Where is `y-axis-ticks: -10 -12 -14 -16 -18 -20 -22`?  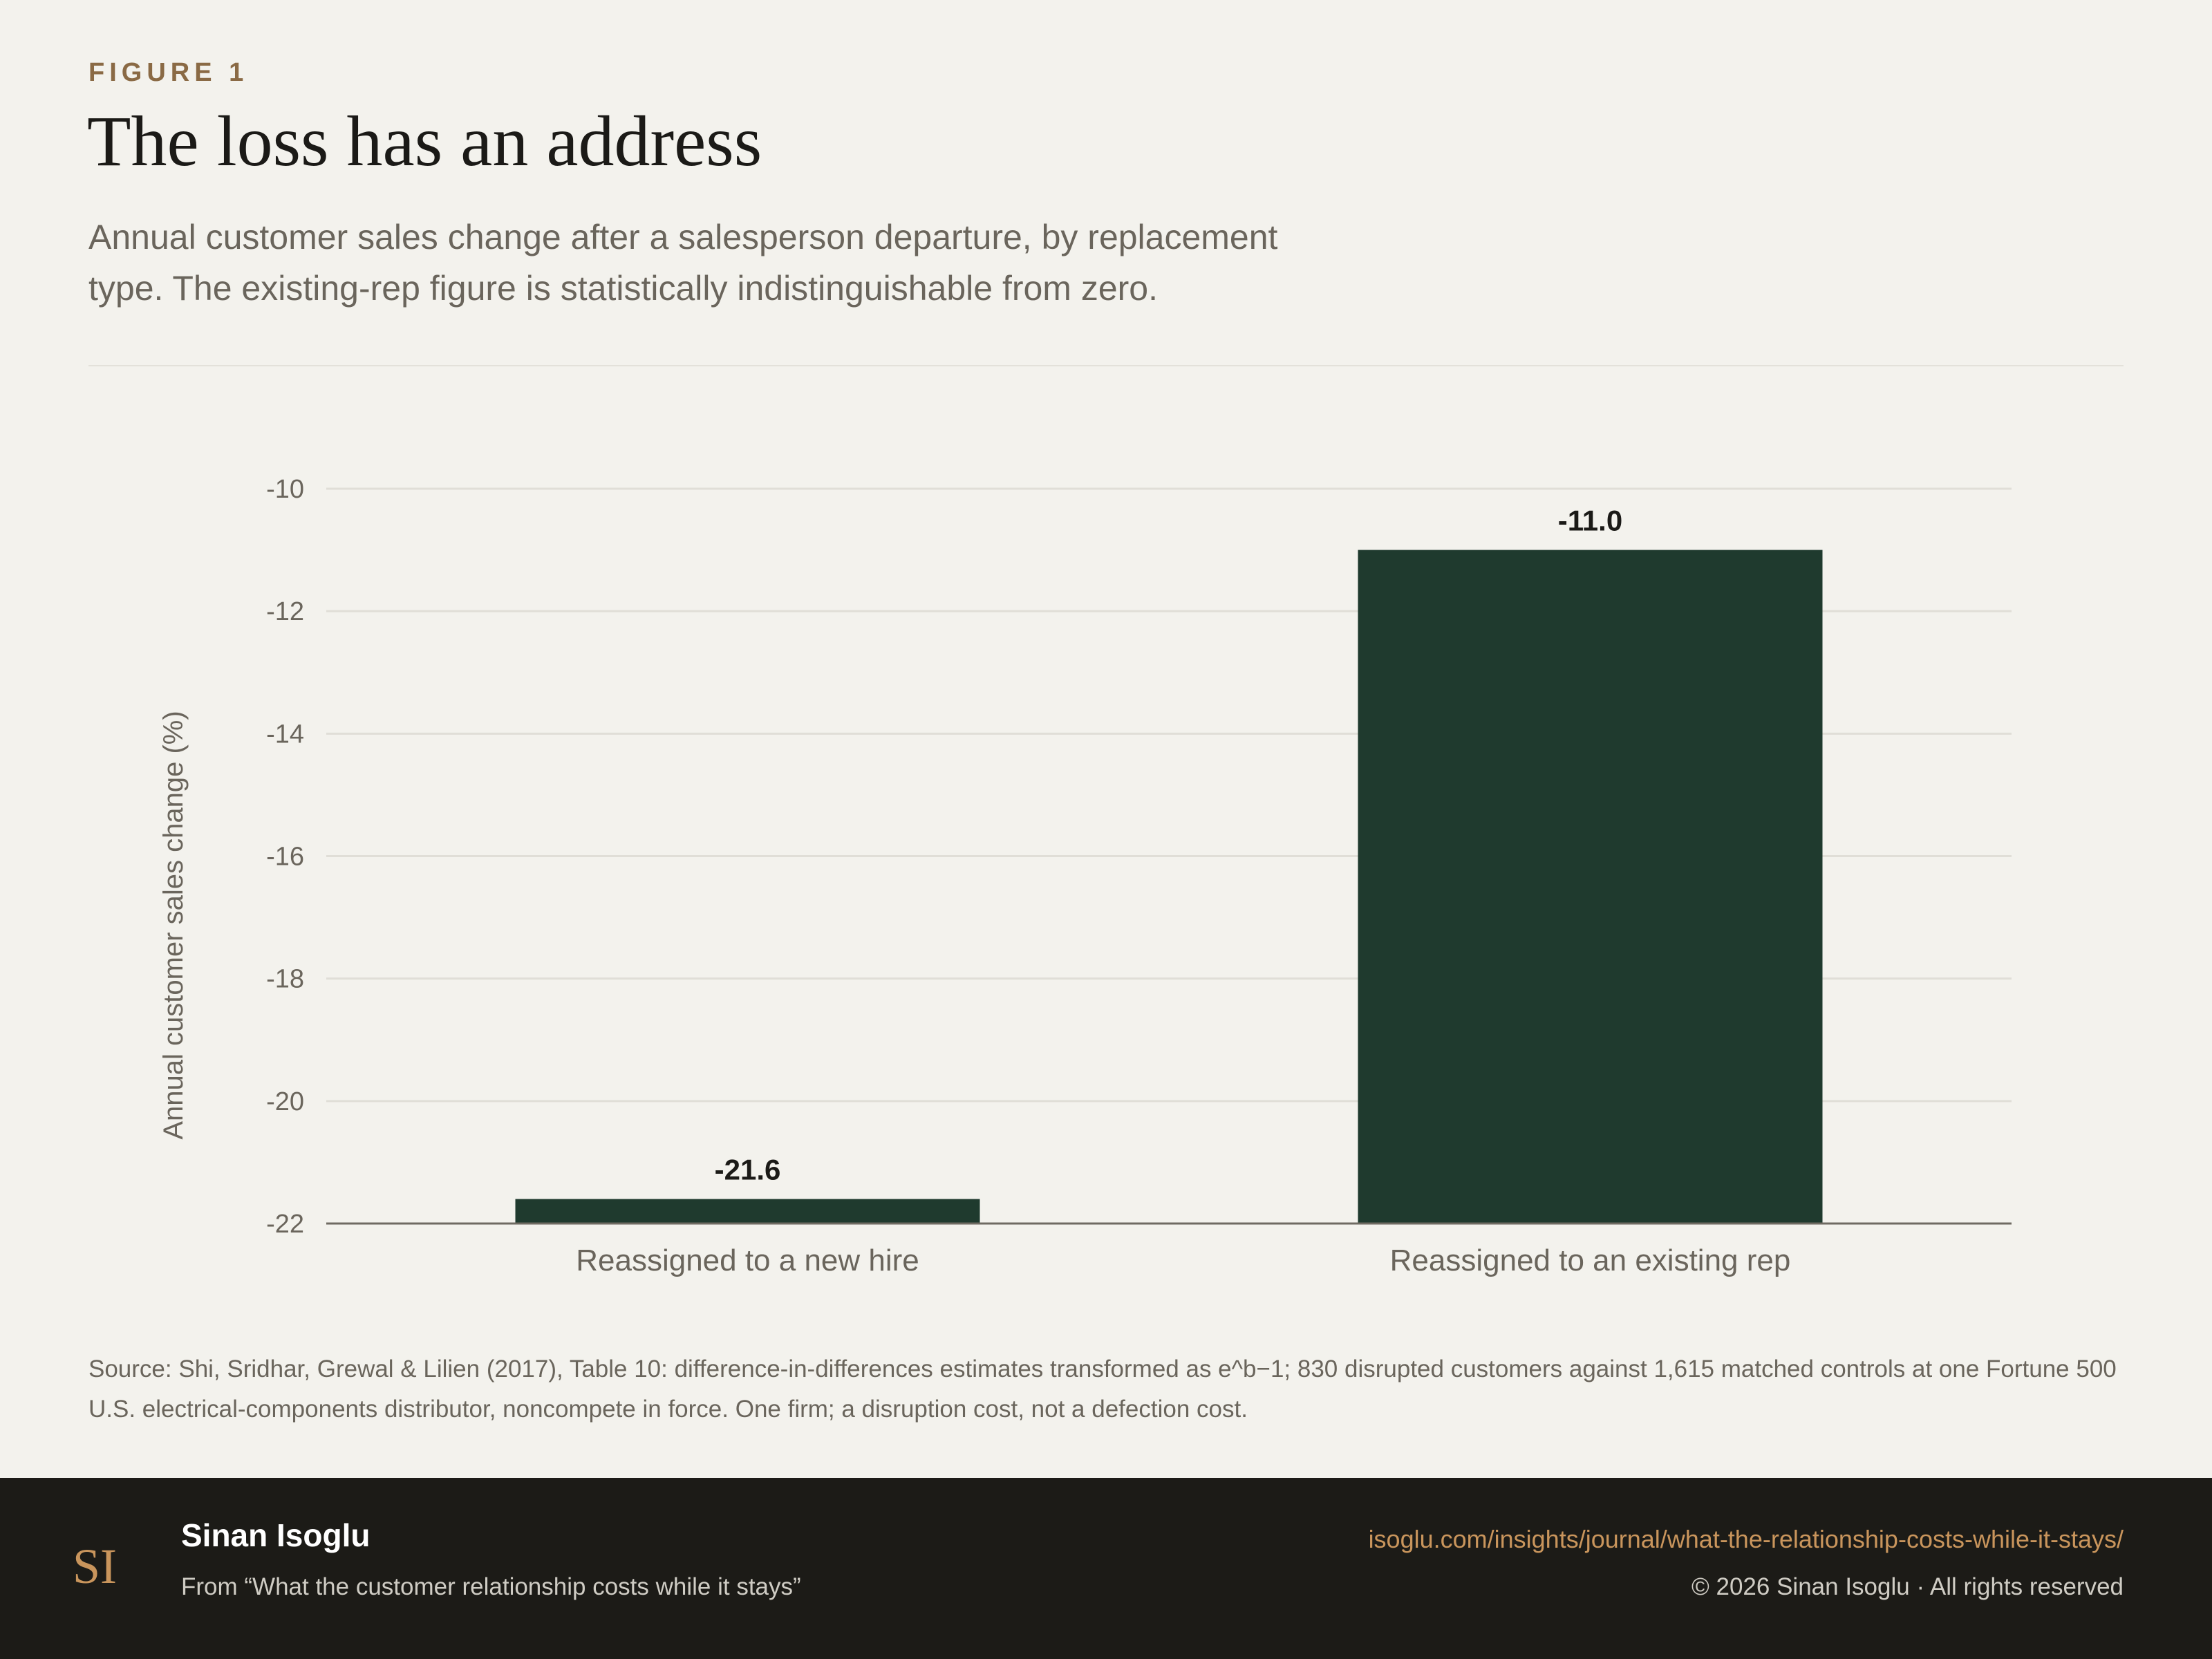 y-axis-ticks: -10 -12 -14 -16 -18 -20 -22 is located at coordinates (285, 857).